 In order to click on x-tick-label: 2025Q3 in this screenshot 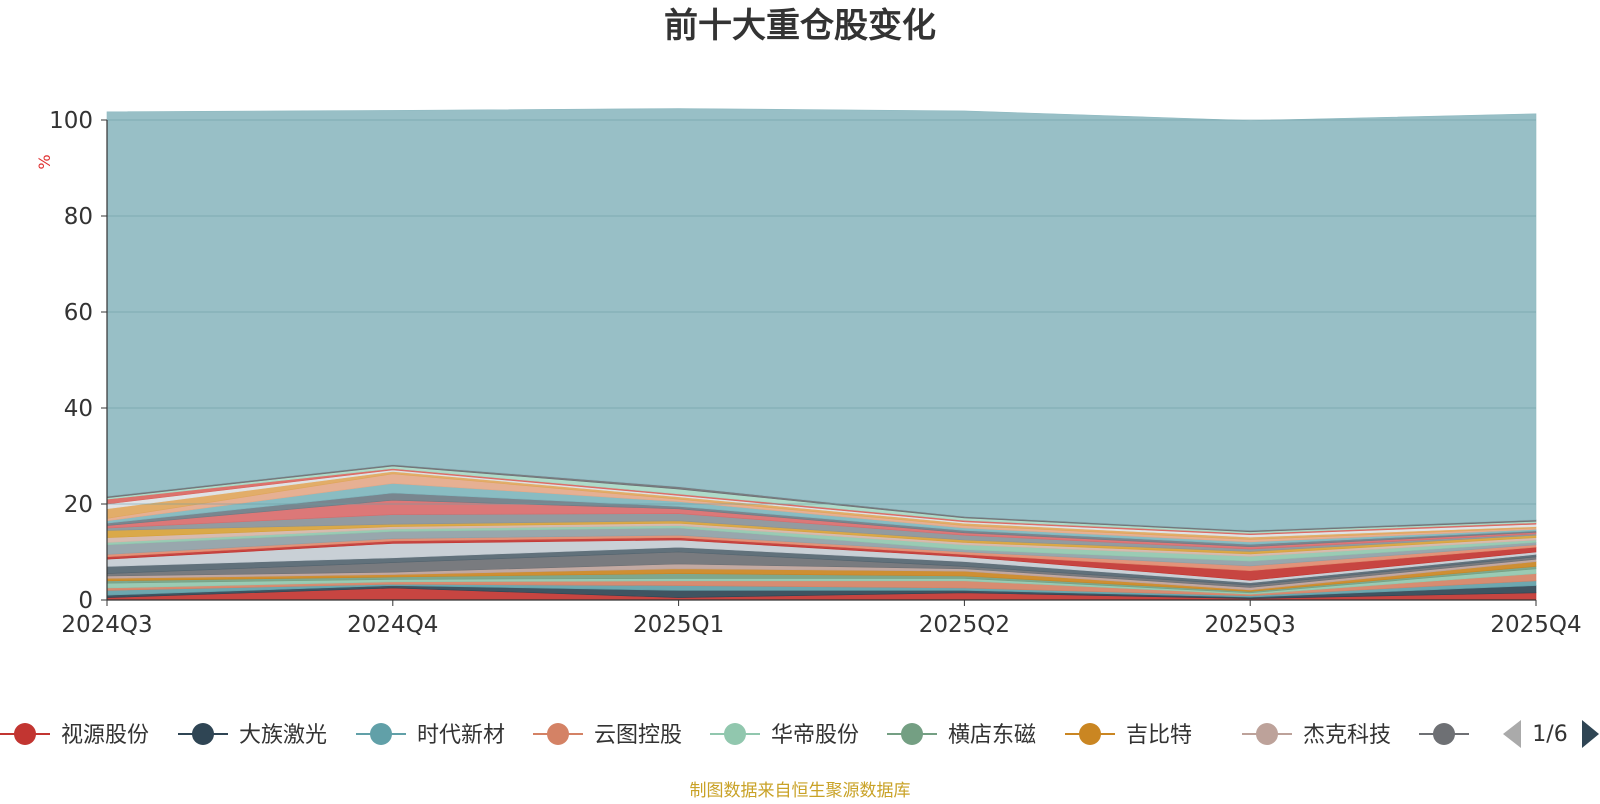, I will do `click(1250, 625)`.